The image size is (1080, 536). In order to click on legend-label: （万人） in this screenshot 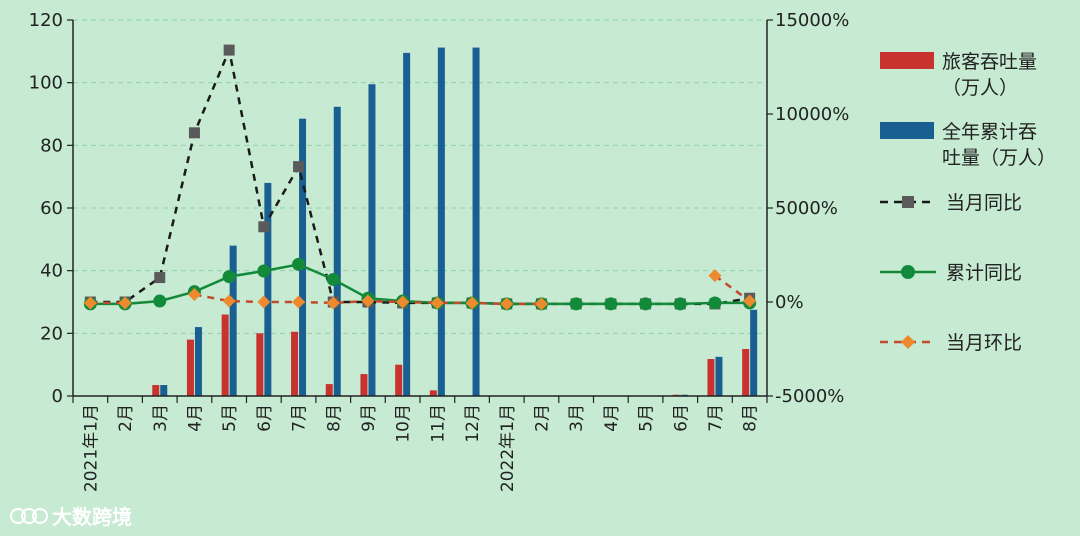, I will do `click(980, 88)`.